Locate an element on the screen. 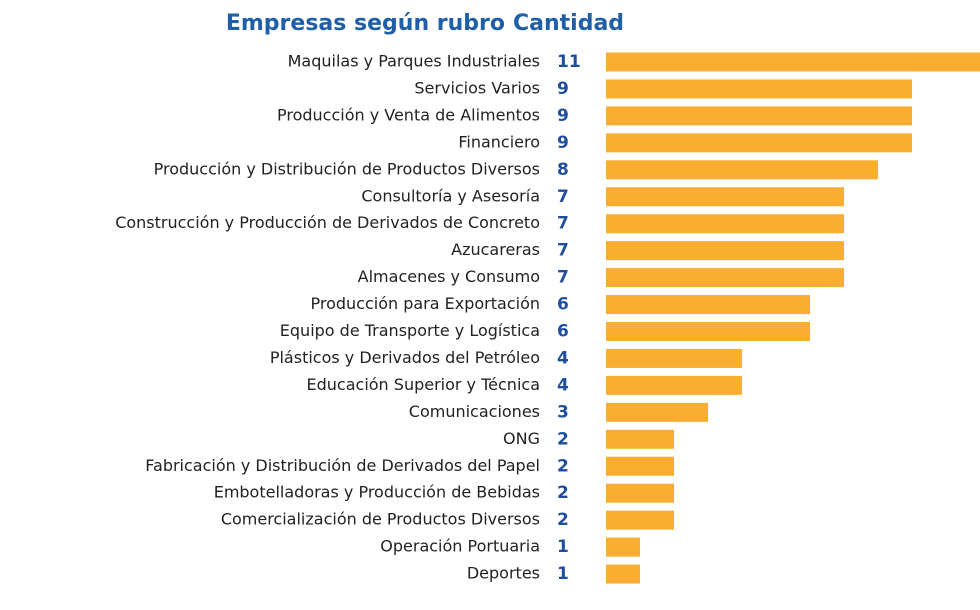 Image resolution: width=980 pixels, height=610 pixels. category-label: Embotelladoras y Producción de Bebidas is located at coordinates (377, 492).